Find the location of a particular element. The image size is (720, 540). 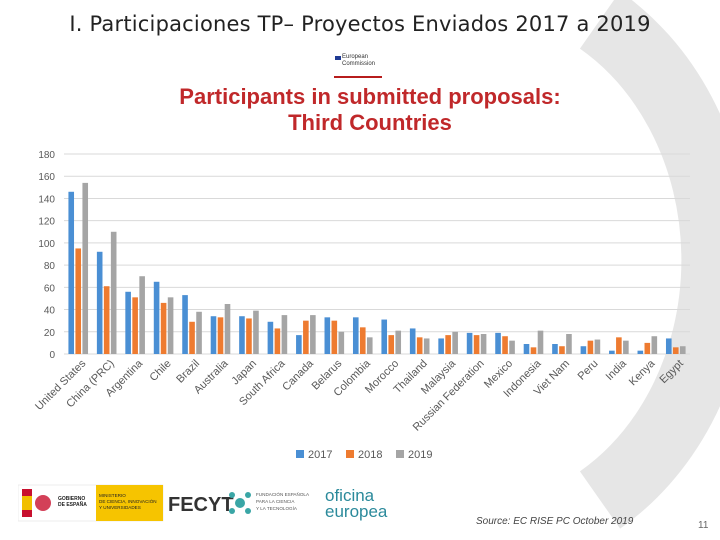

y-tick-label: 60 is located at coordinates (50, 288).